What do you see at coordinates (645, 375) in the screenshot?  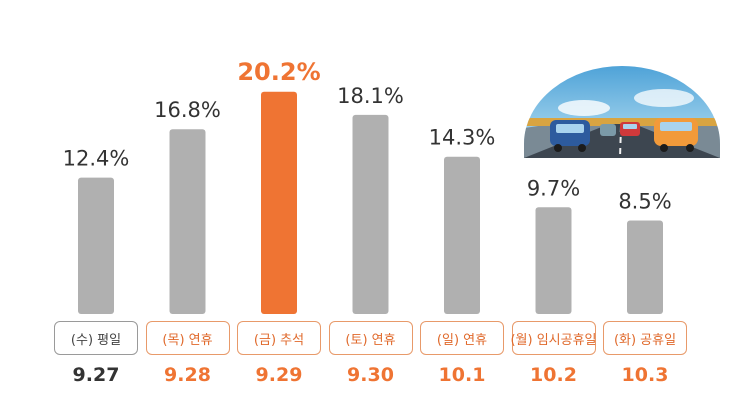 I see `date-label: 10.3` at bounding box center [645, 375].